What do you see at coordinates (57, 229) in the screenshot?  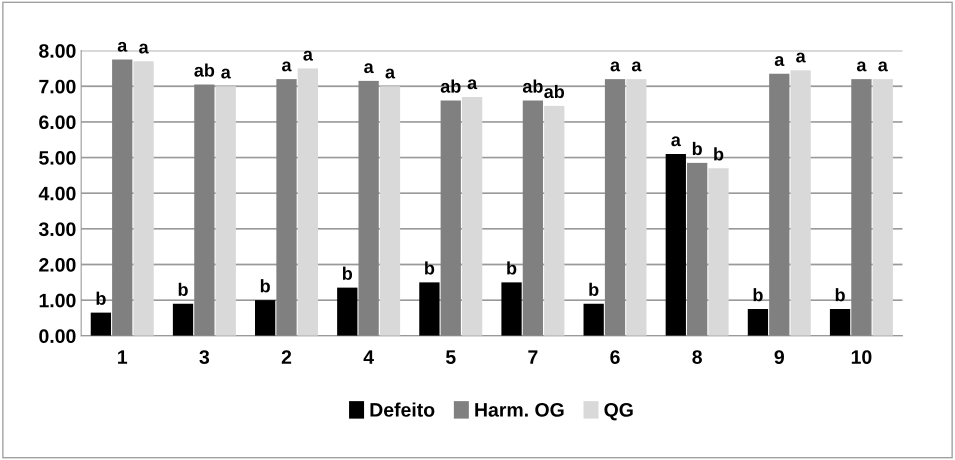 I see `y-tick-label: 3.00` at bounding box center [57, 229].